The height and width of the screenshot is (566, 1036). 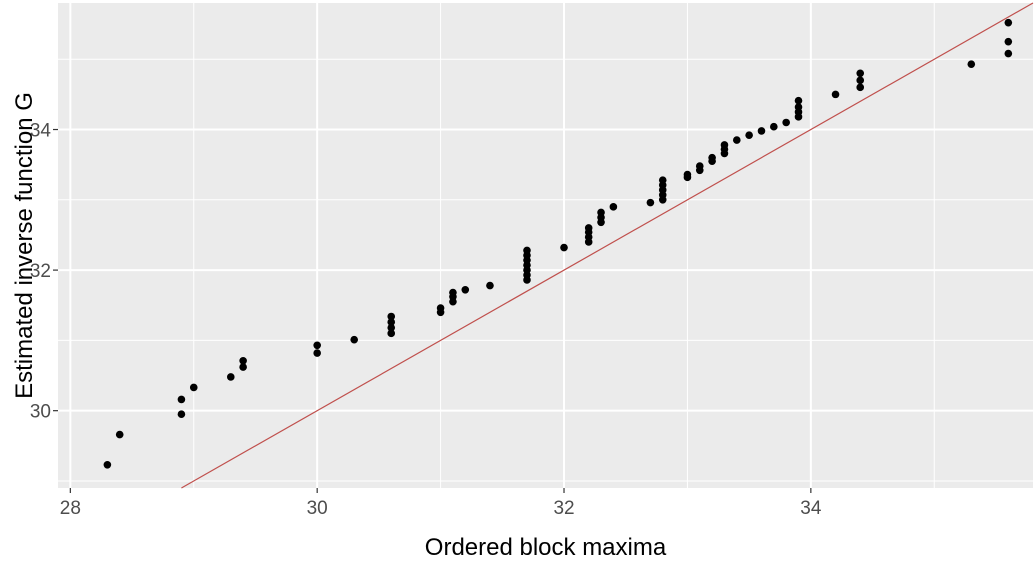 I want to click on x-tick-label: 32, so click(x=563, y=508).